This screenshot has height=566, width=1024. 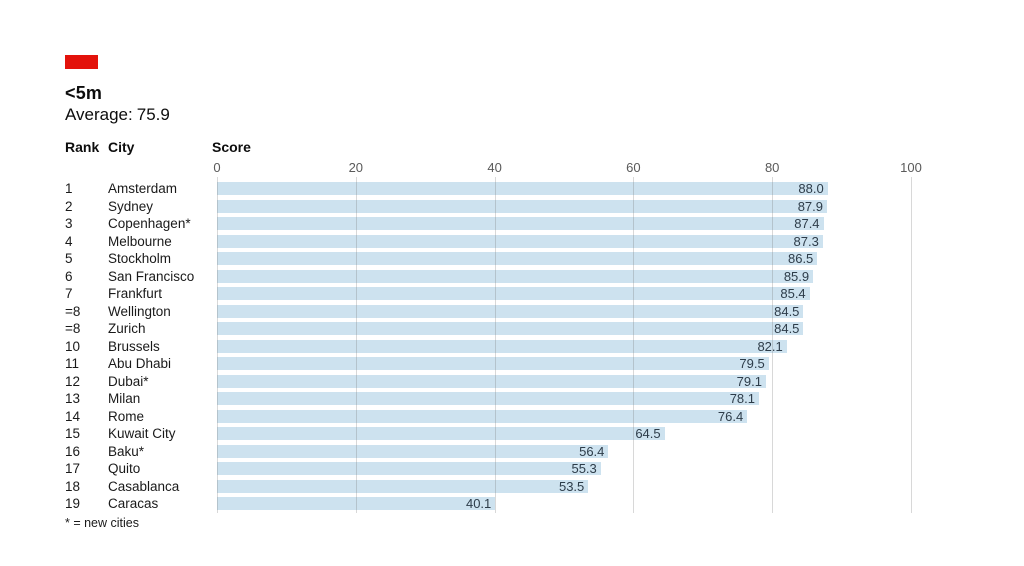 What do you see at coordinates (84, 93) in the screenshot?
I see `chart-title: <5m` at bounding box center [84, 93].